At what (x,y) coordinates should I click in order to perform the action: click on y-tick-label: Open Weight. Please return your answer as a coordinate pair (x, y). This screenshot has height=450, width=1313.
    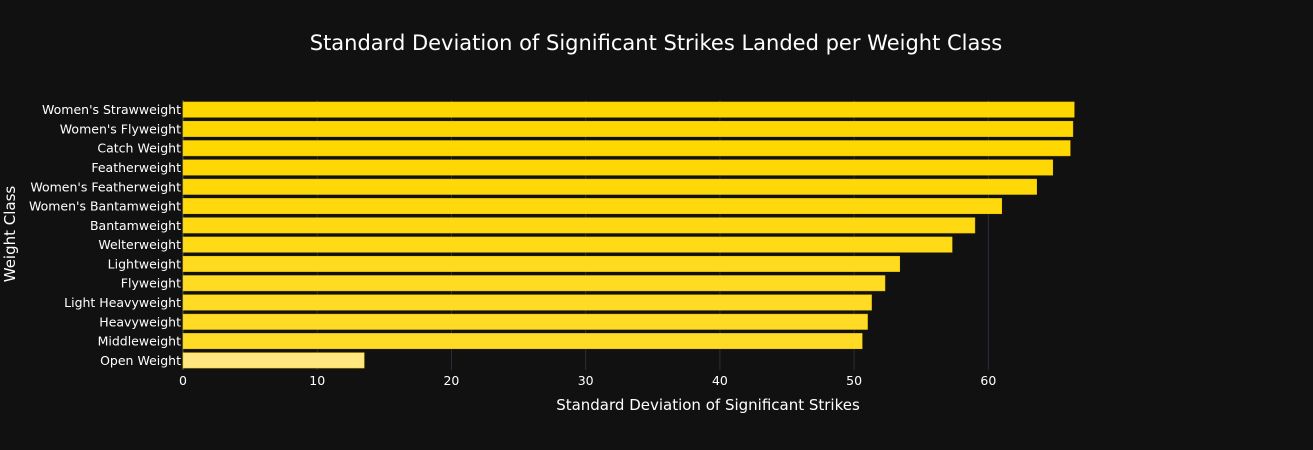
    Looking at the image, I should click on (140, 360).